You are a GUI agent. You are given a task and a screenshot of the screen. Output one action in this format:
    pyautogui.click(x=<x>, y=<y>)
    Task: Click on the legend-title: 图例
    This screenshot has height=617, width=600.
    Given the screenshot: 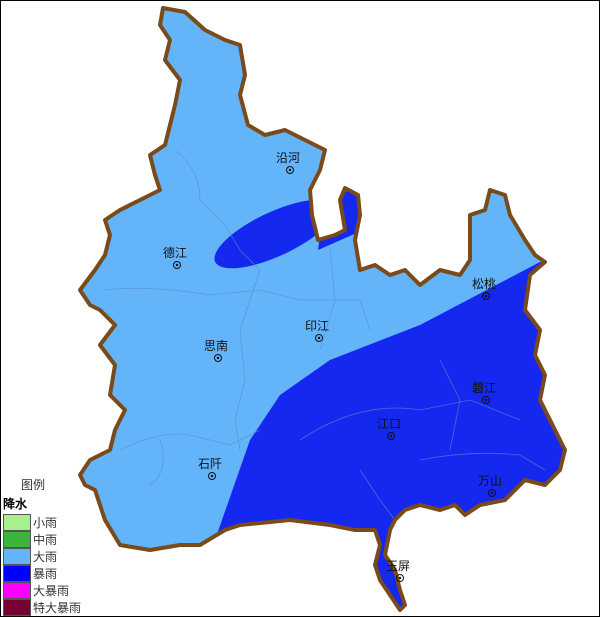 What is the action you would take?
    pyautogui.click(x=33, y=485)
    